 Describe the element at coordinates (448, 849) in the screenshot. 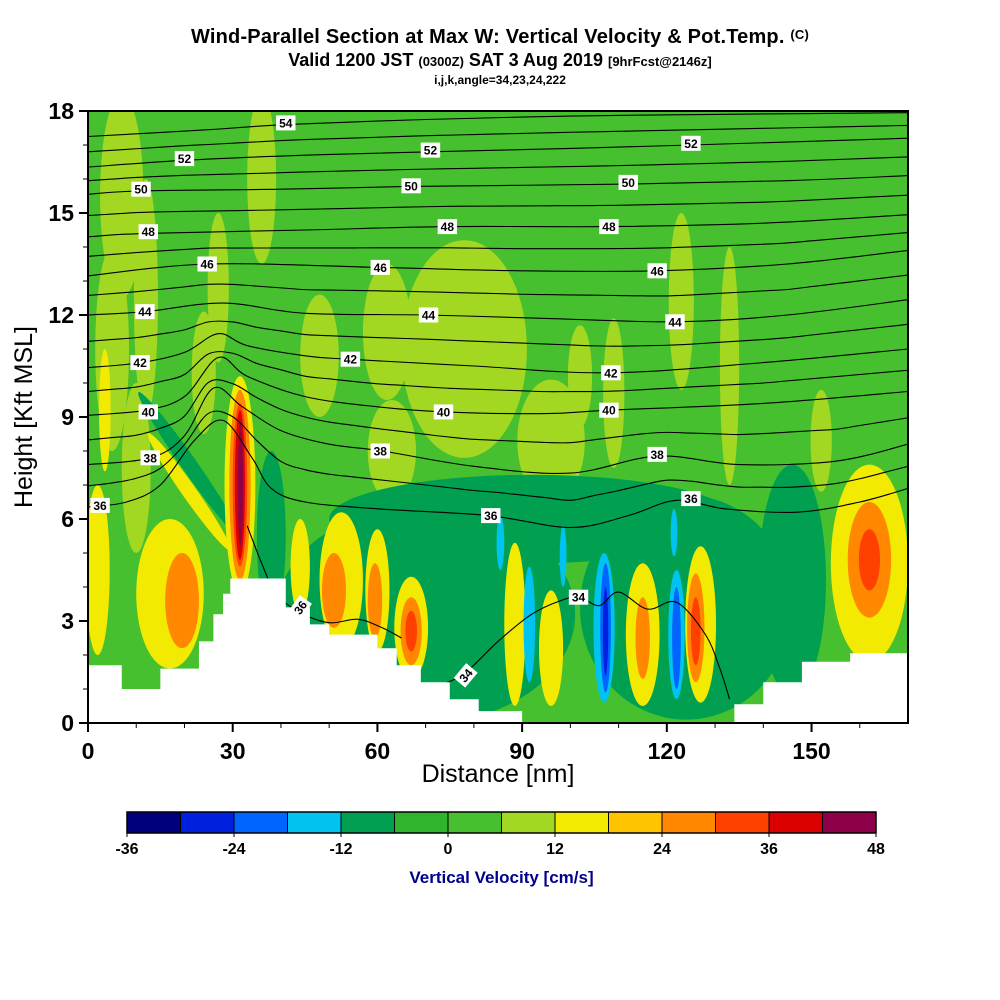

I see `colorbar-tick-label: 0` at that location.